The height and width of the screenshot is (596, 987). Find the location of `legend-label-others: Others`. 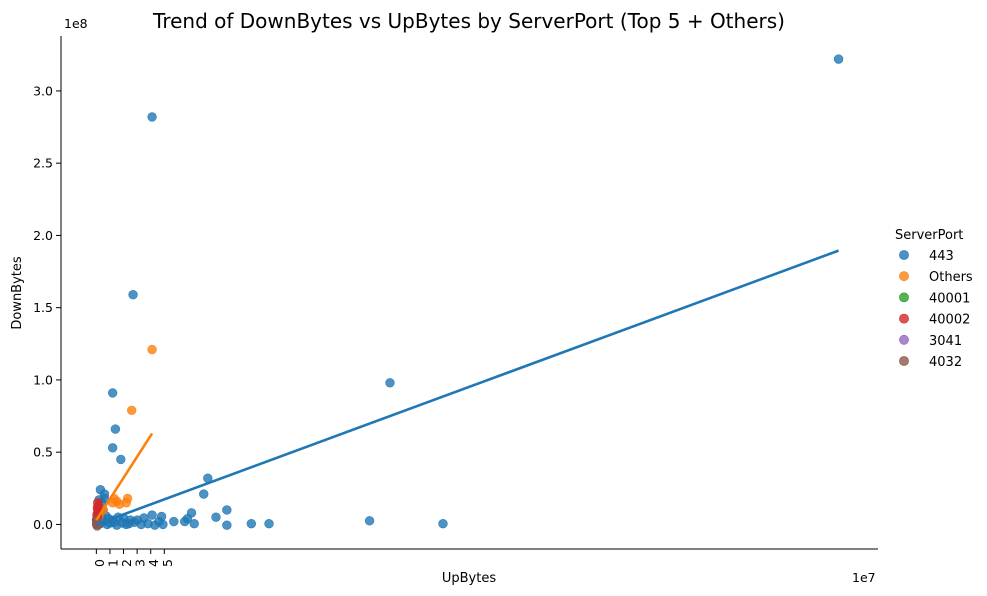

legend-label-others: Others is located at coordinates (951, 277).